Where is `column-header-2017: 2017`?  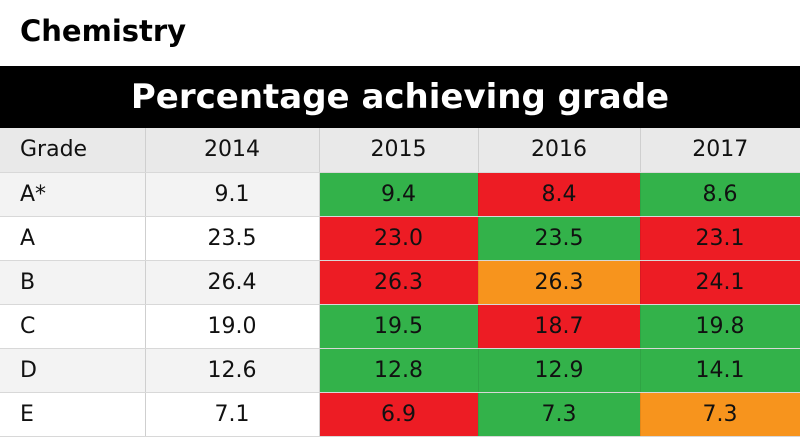
column-header-2017: 2017 is located at coordinates (720, 150).